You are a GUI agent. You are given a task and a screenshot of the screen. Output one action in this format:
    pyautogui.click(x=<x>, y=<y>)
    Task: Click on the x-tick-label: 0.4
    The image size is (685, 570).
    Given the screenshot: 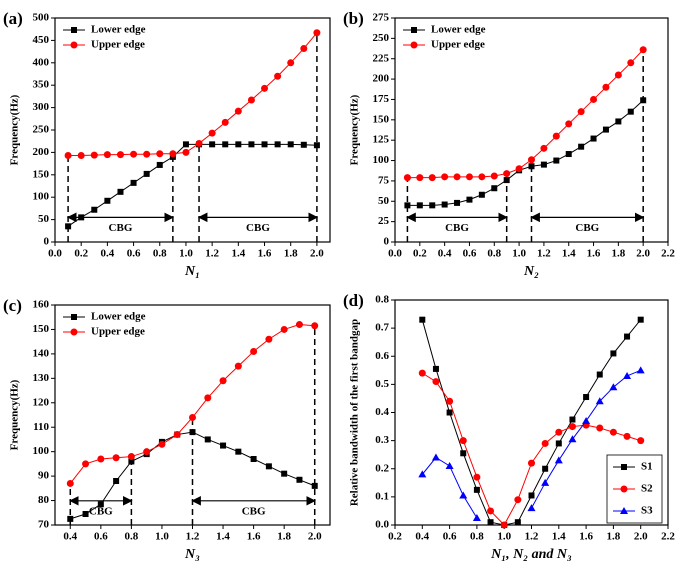 What is the action you would take?
    pyautogui.click(x=70, y=537)
    